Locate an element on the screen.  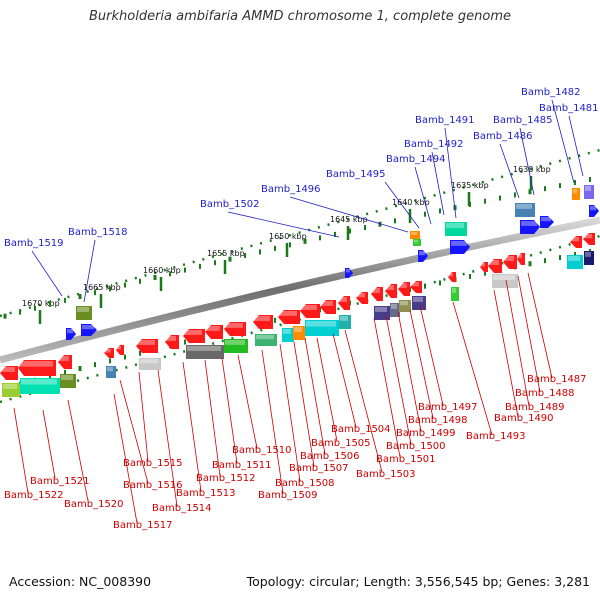
reverse-gene-label: Bamb_1508 is located at coordinates (305, 483).